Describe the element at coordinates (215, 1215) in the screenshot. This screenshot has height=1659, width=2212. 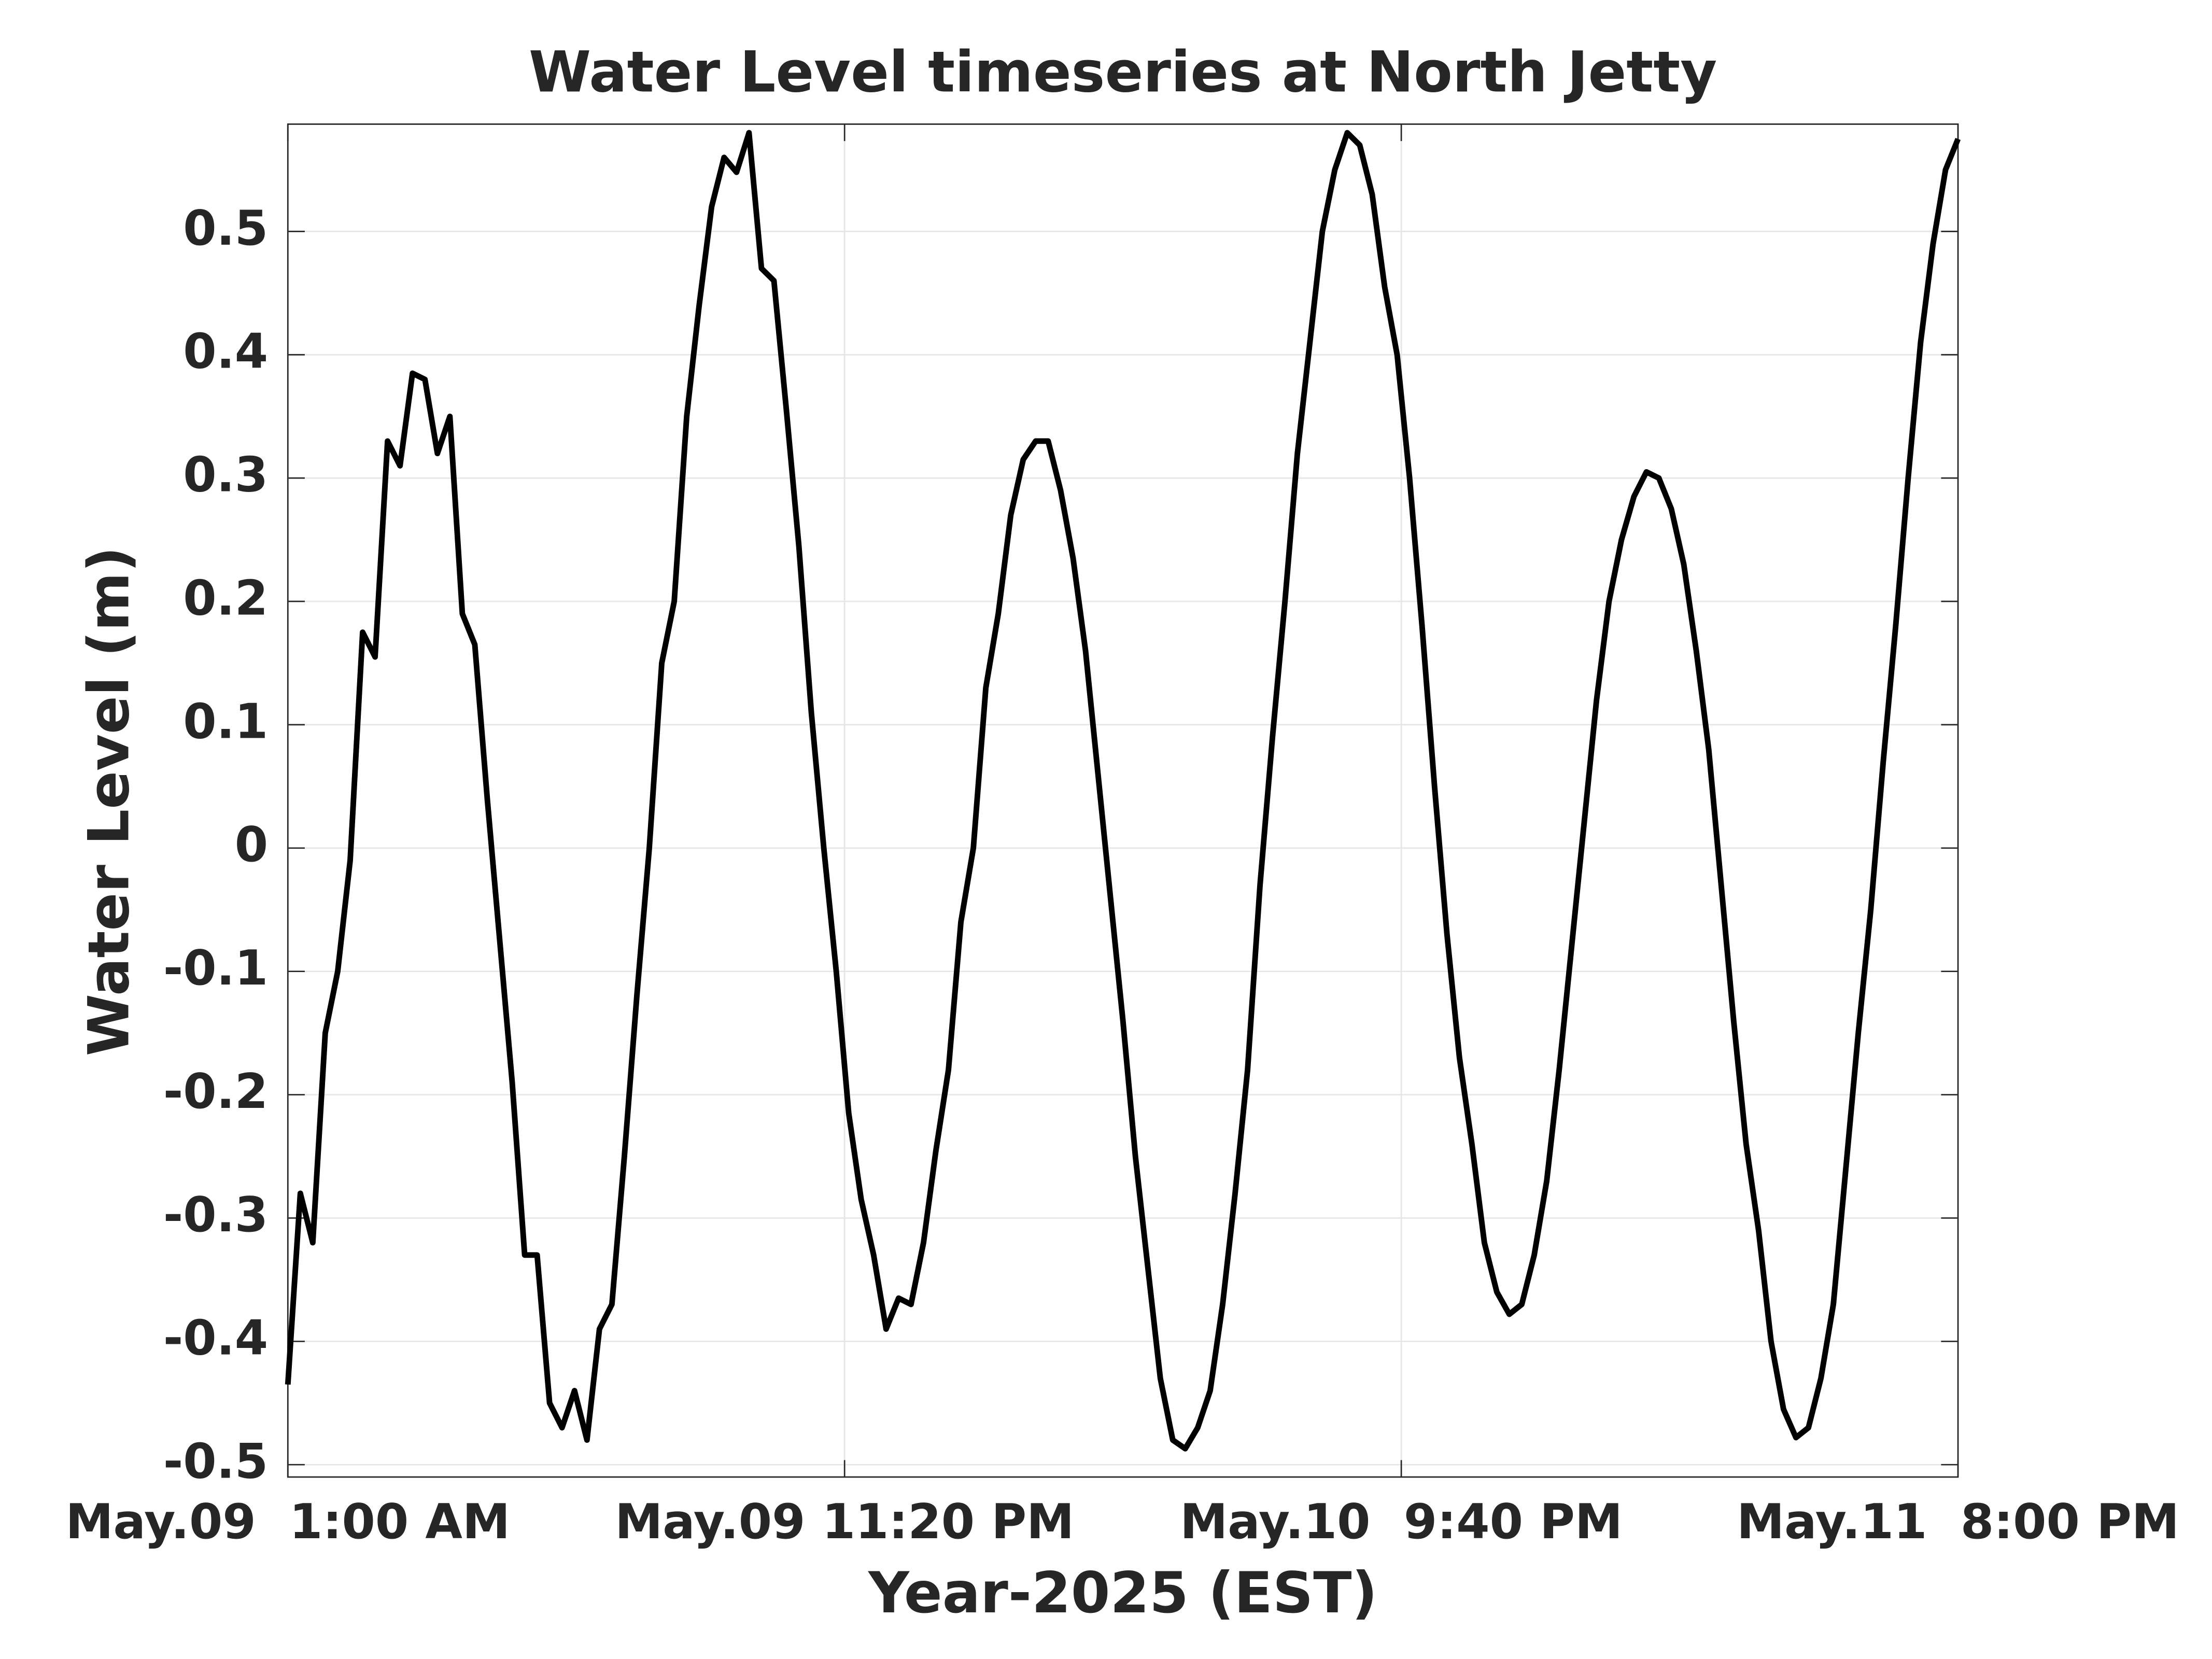
I see `y-tick-label: -0.3` at that location.